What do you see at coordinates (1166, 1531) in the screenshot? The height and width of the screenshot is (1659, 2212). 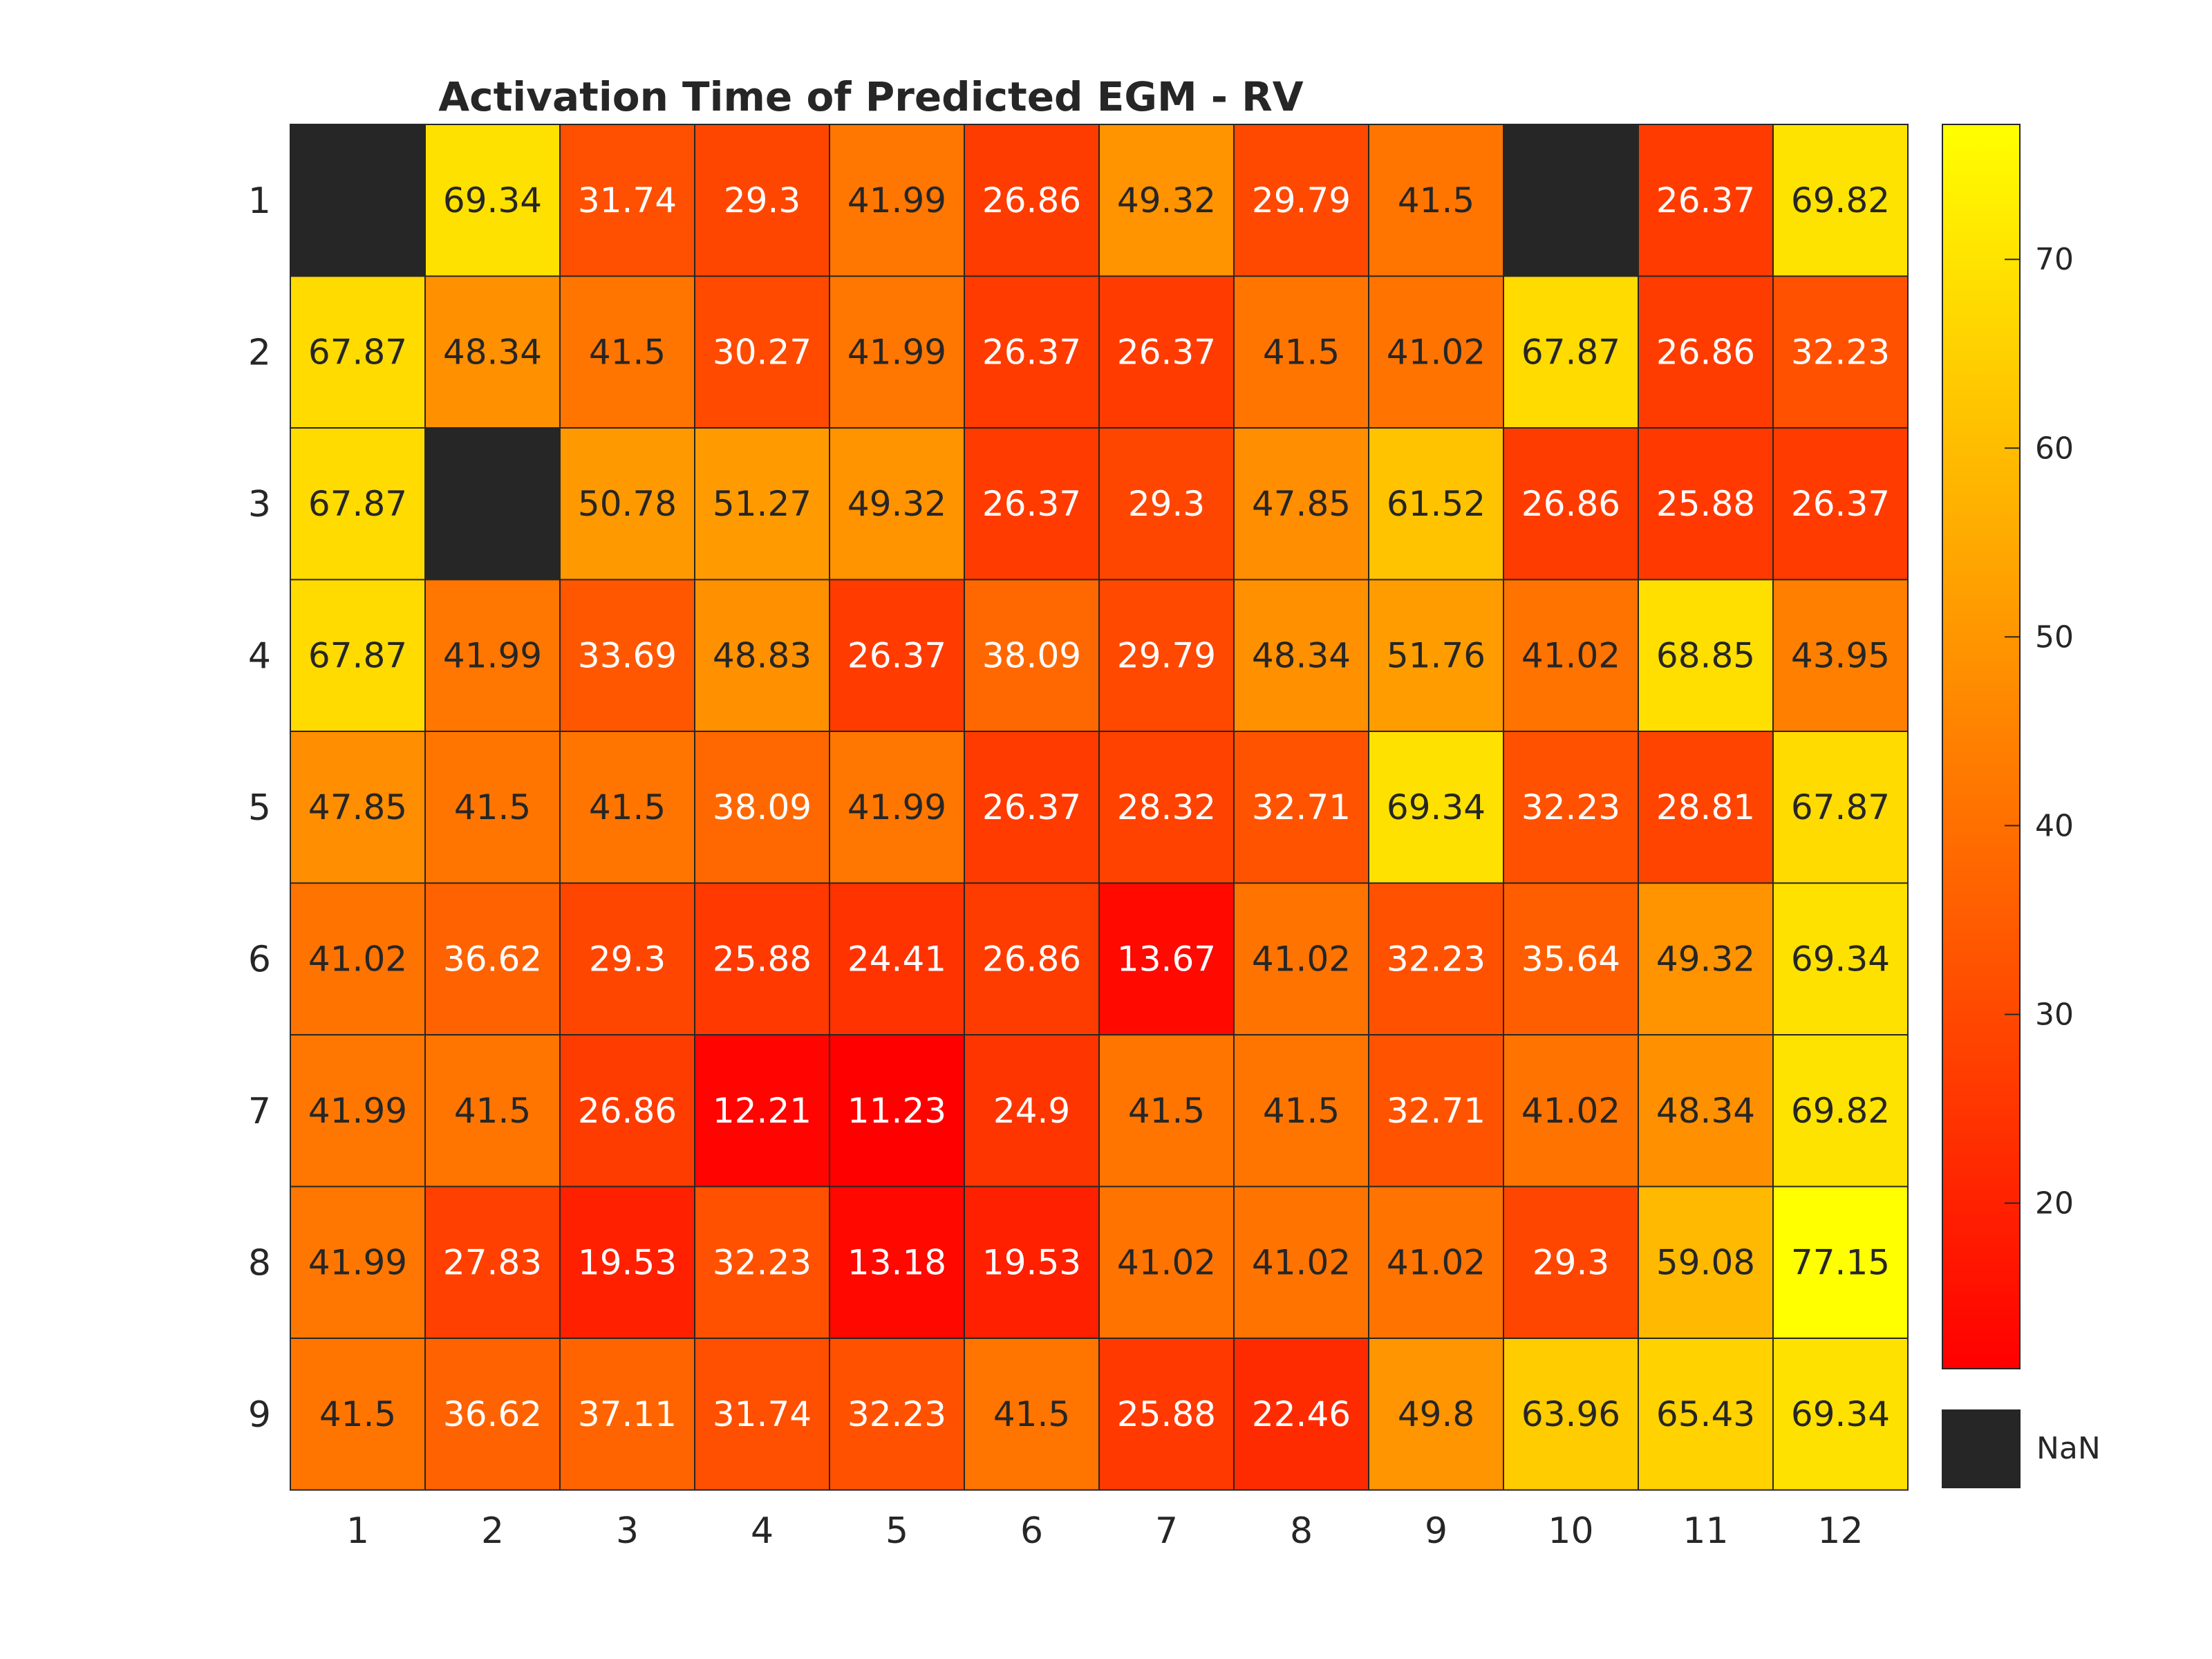 I see `x-tick-label: 7` at bounding box center [1166, 1531].